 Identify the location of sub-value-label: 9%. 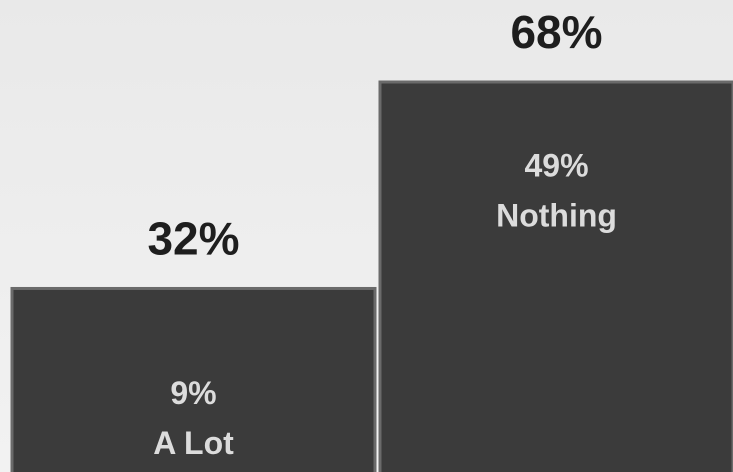
(193, 393).